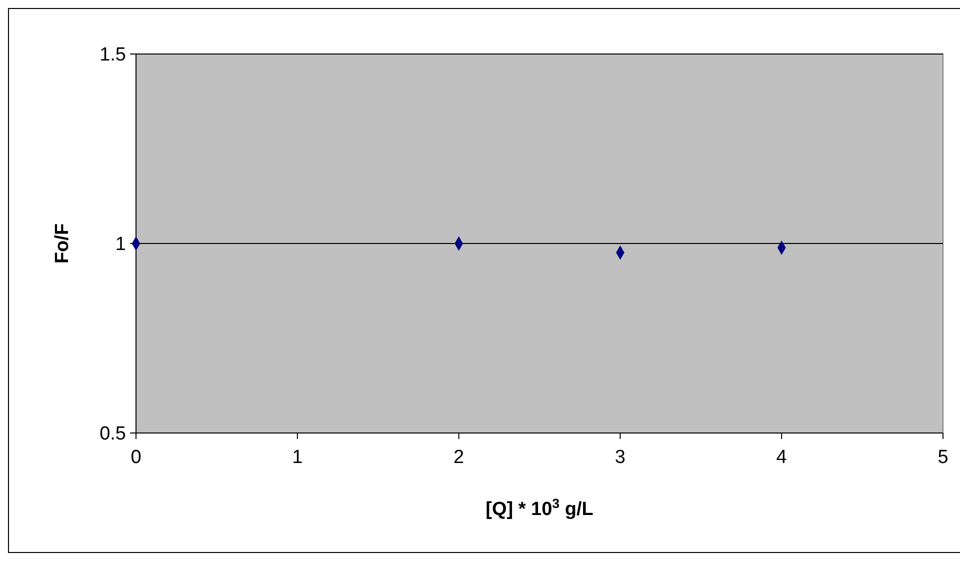 The image size is (960, 561). What do you see at coordinates (297, 457) in the screenshot?
I see `x-tick-label: 1` at bounding box center [297, 457].